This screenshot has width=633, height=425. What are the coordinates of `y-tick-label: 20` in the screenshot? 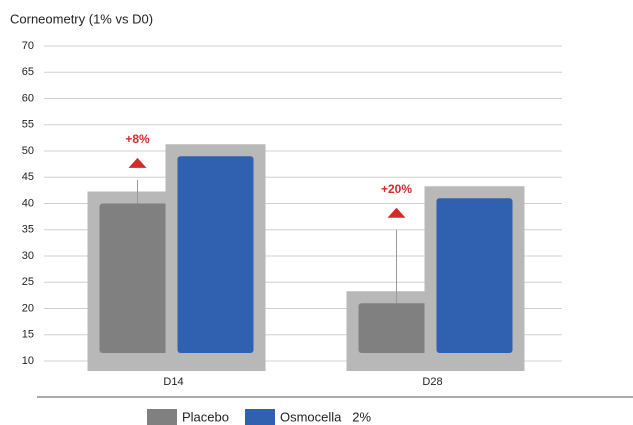 It's located at (28, 308).